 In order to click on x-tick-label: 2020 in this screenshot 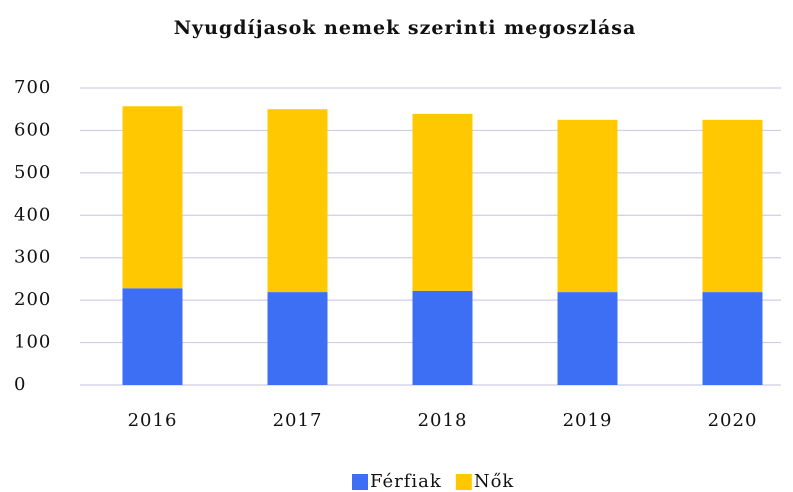, I will do `click(733, 420)`.